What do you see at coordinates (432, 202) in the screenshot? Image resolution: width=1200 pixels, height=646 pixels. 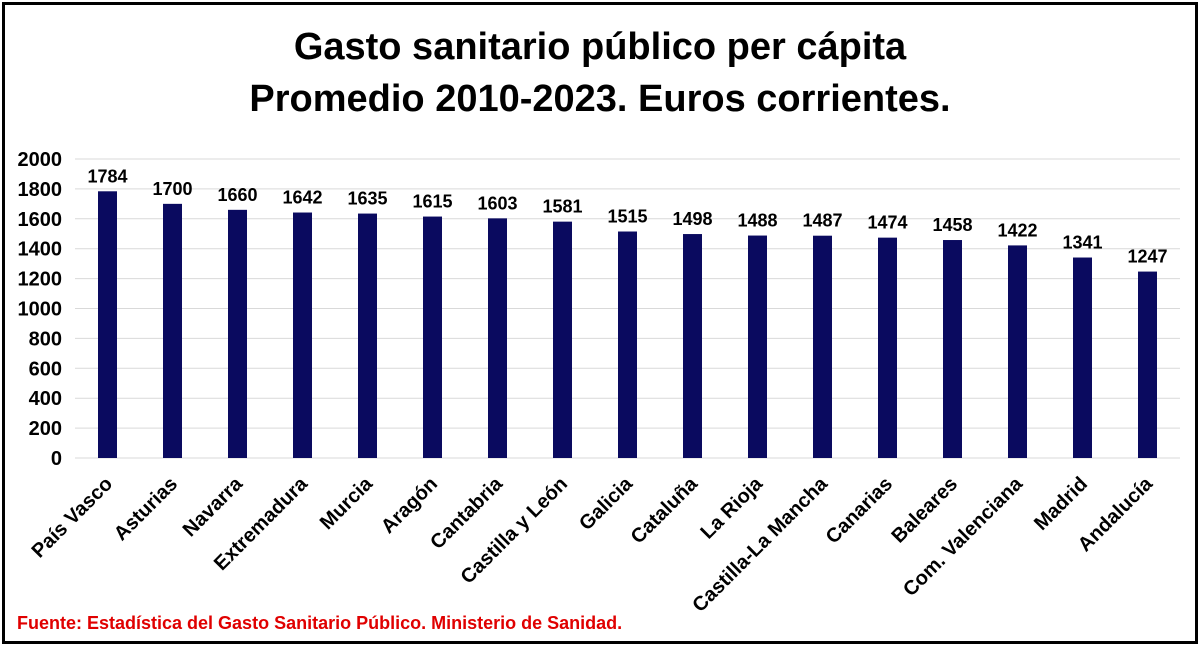 I see `data-label: 1615` at bounding box center [432, 202].